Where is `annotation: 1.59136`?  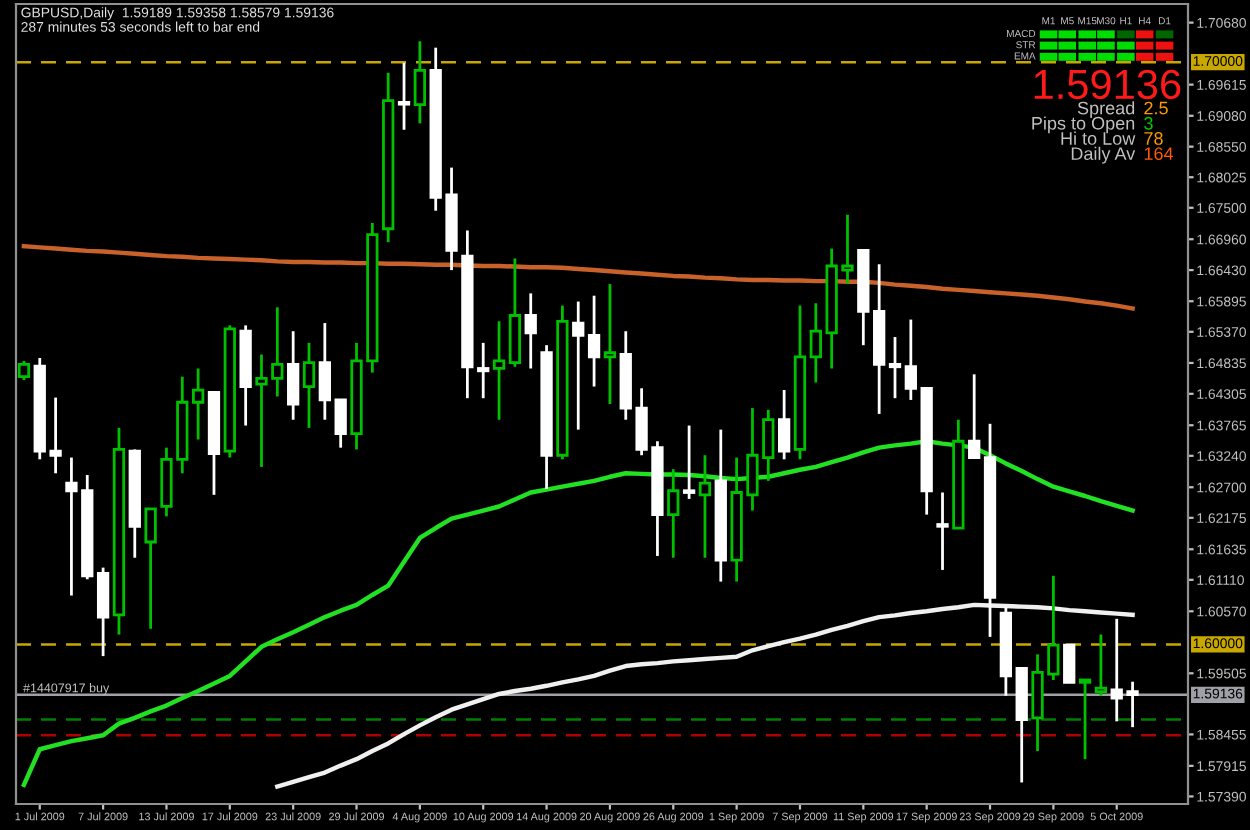 annotation: 1.59136 is located at coordinates (1107, 84).